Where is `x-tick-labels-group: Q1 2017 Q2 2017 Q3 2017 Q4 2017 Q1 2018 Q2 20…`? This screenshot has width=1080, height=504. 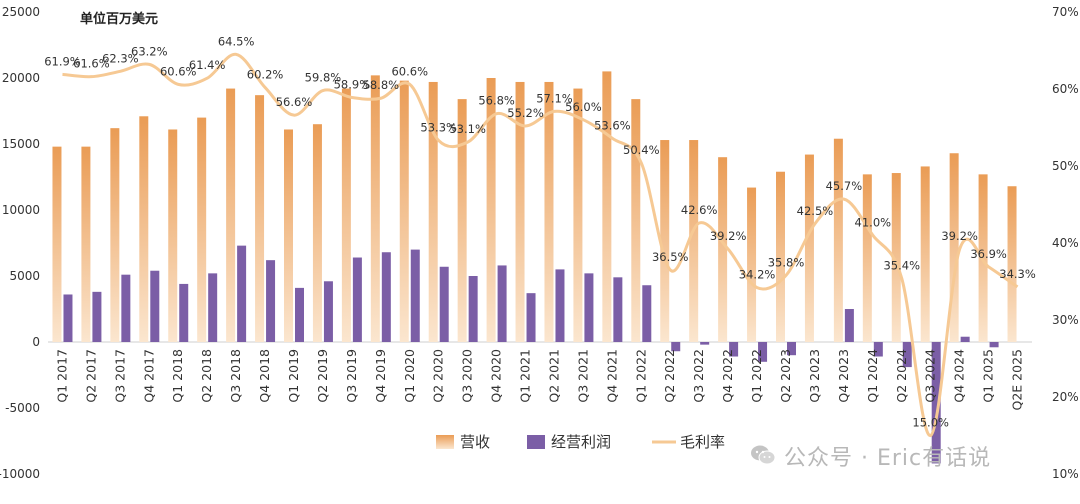 x-tick-labels-group: Q1 2017 Q2 2017 Q3 2017 Q4 2017 Q1 2018 Q2 20… is located at coordinates (539, 380).